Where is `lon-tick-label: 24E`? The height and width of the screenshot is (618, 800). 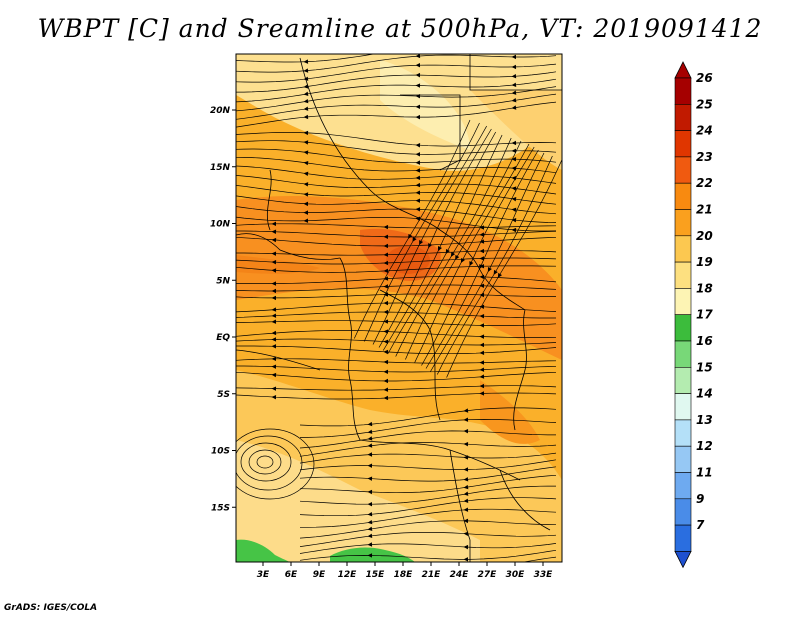 lon-tick-label: 24E is located at coordinates (460, 575).